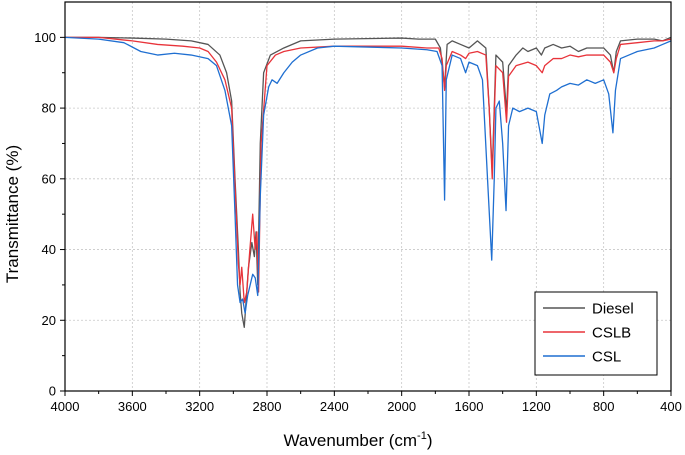 This screenshot has height=455, width=685. What do you see at coordinates (671, 406) in the screenshot?
I see `x-tick-label: 400` at bounding box center [671, 406].